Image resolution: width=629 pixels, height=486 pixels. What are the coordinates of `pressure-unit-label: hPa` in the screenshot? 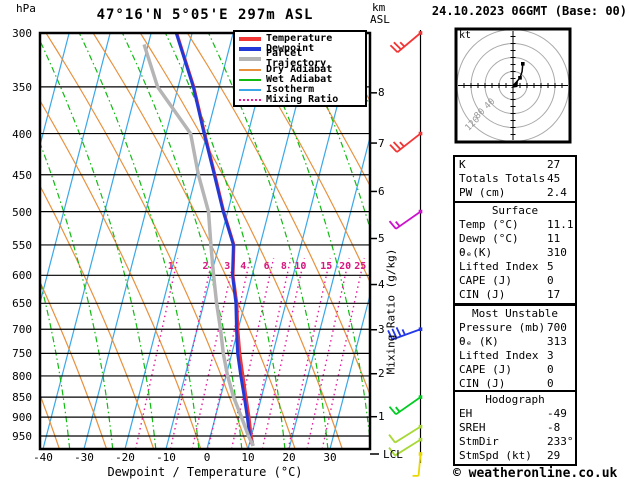 It's located at (26, 8).